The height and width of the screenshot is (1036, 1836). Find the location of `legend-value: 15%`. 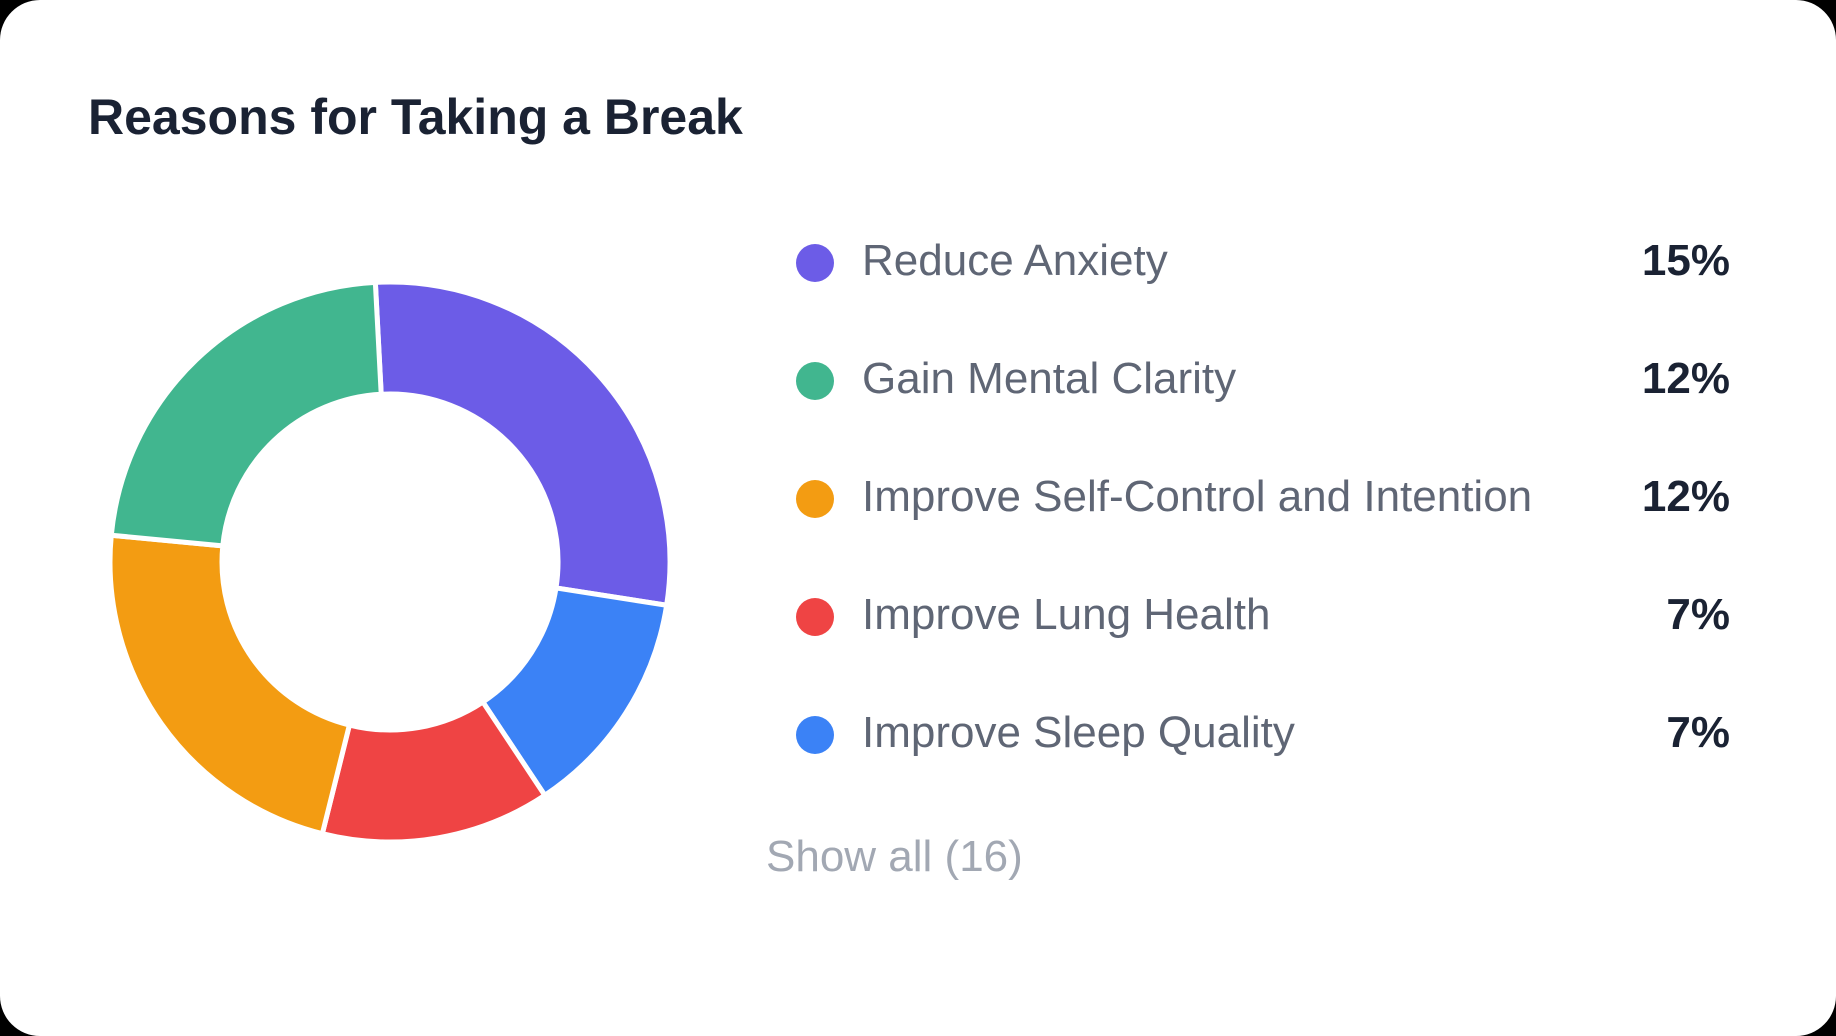

legend-value: 15% is located at coordinates (1685, 260).